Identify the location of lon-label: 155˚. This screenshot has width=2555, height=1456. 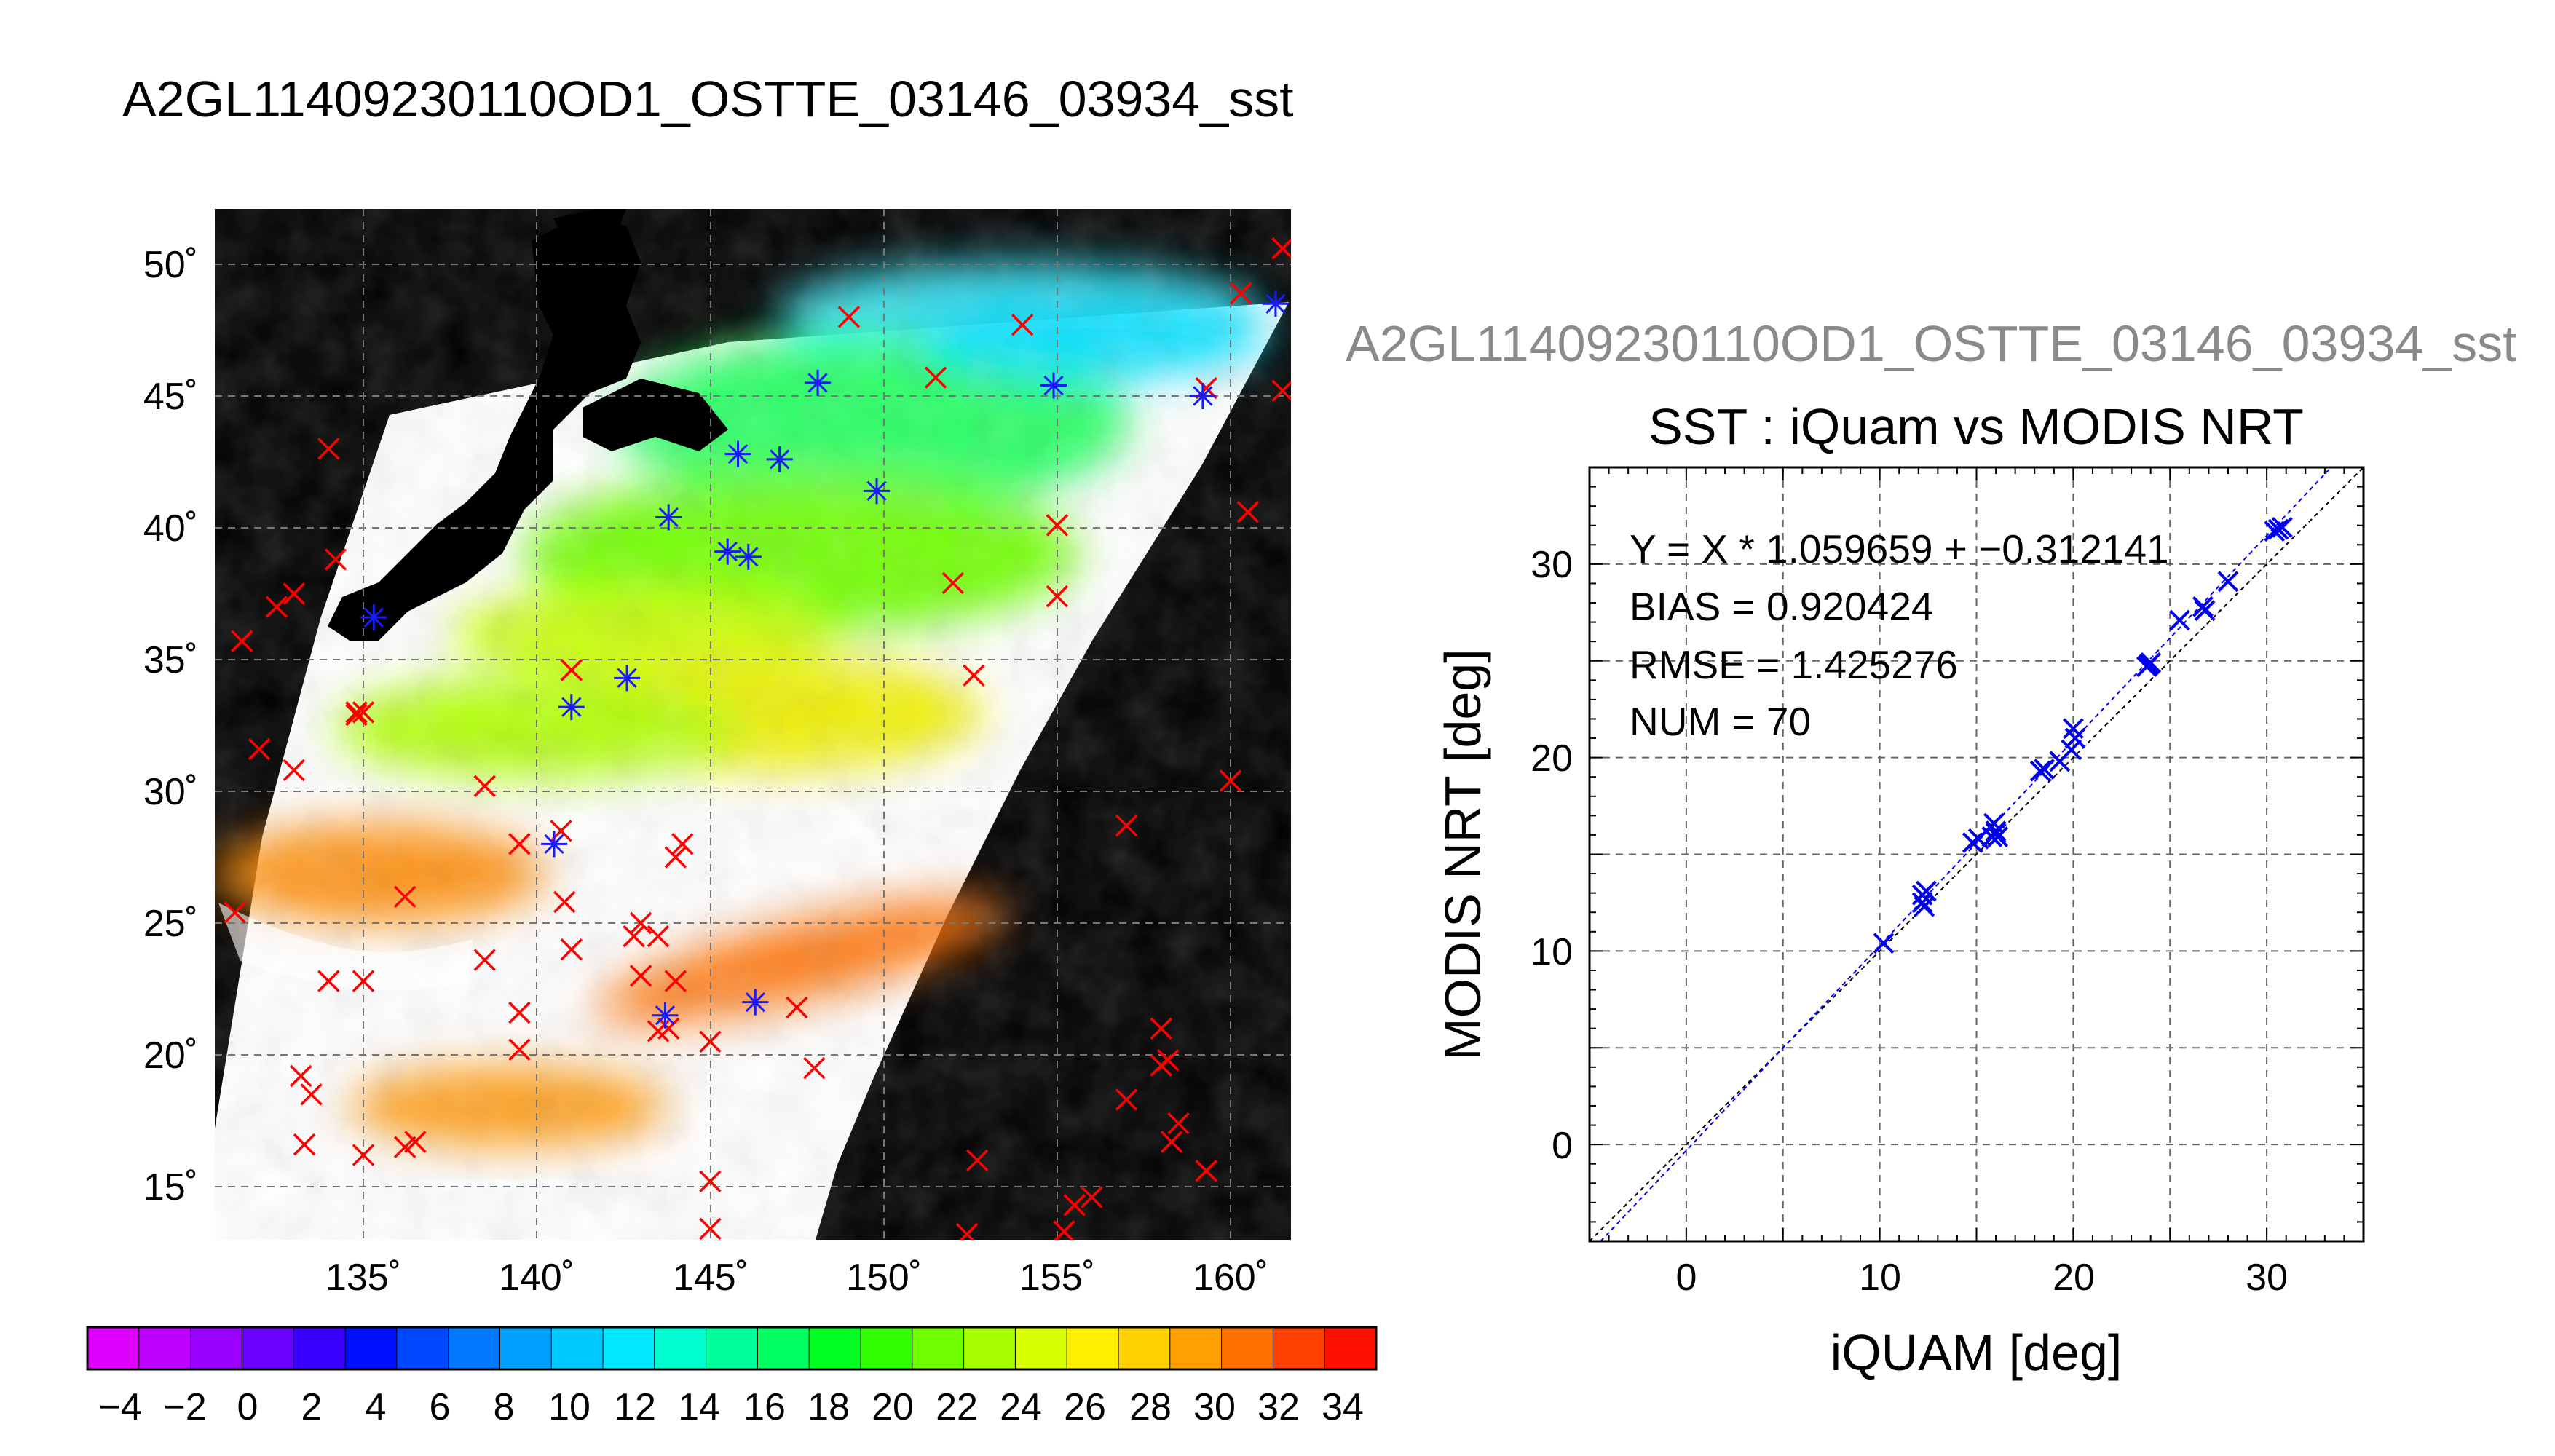
(1057, 1278).